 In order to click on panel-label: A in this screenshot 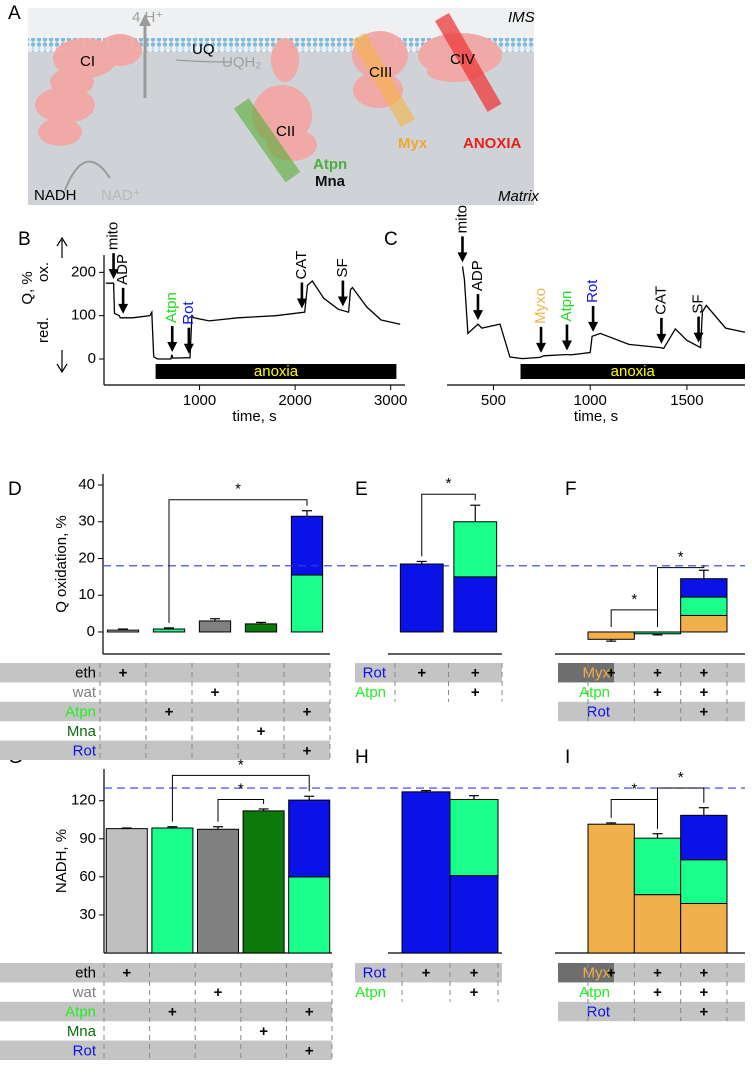, I will do `click(14, 13)`.